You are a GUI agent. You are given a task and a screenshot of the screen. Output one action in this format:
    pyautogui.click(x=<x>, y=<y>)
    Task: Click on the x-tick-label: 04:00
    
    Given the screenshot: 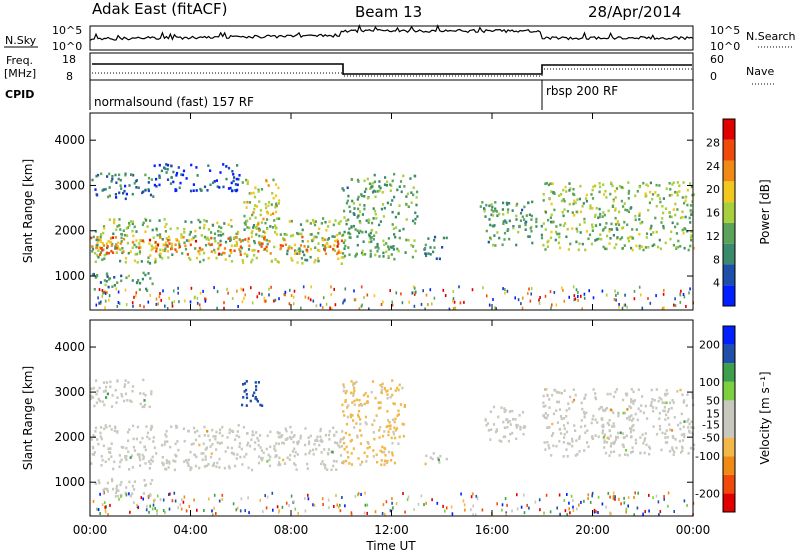 What is the action you would take?
    pyautogui.click(x=190, y=530)
    